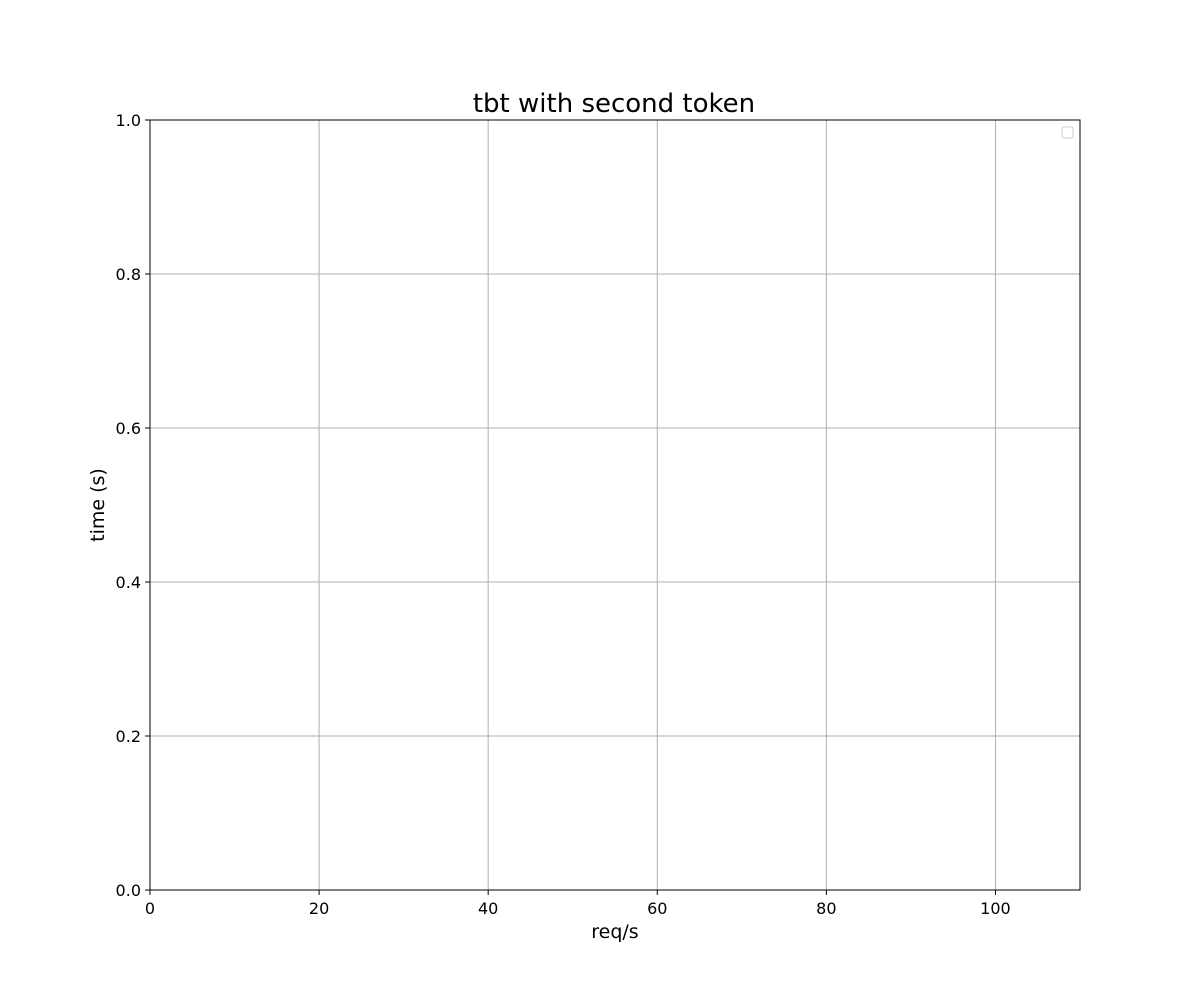 The width and height of the screenshot is (1200, 1000). I want to click on y-tick-label: 0.2, so click(128, 736).